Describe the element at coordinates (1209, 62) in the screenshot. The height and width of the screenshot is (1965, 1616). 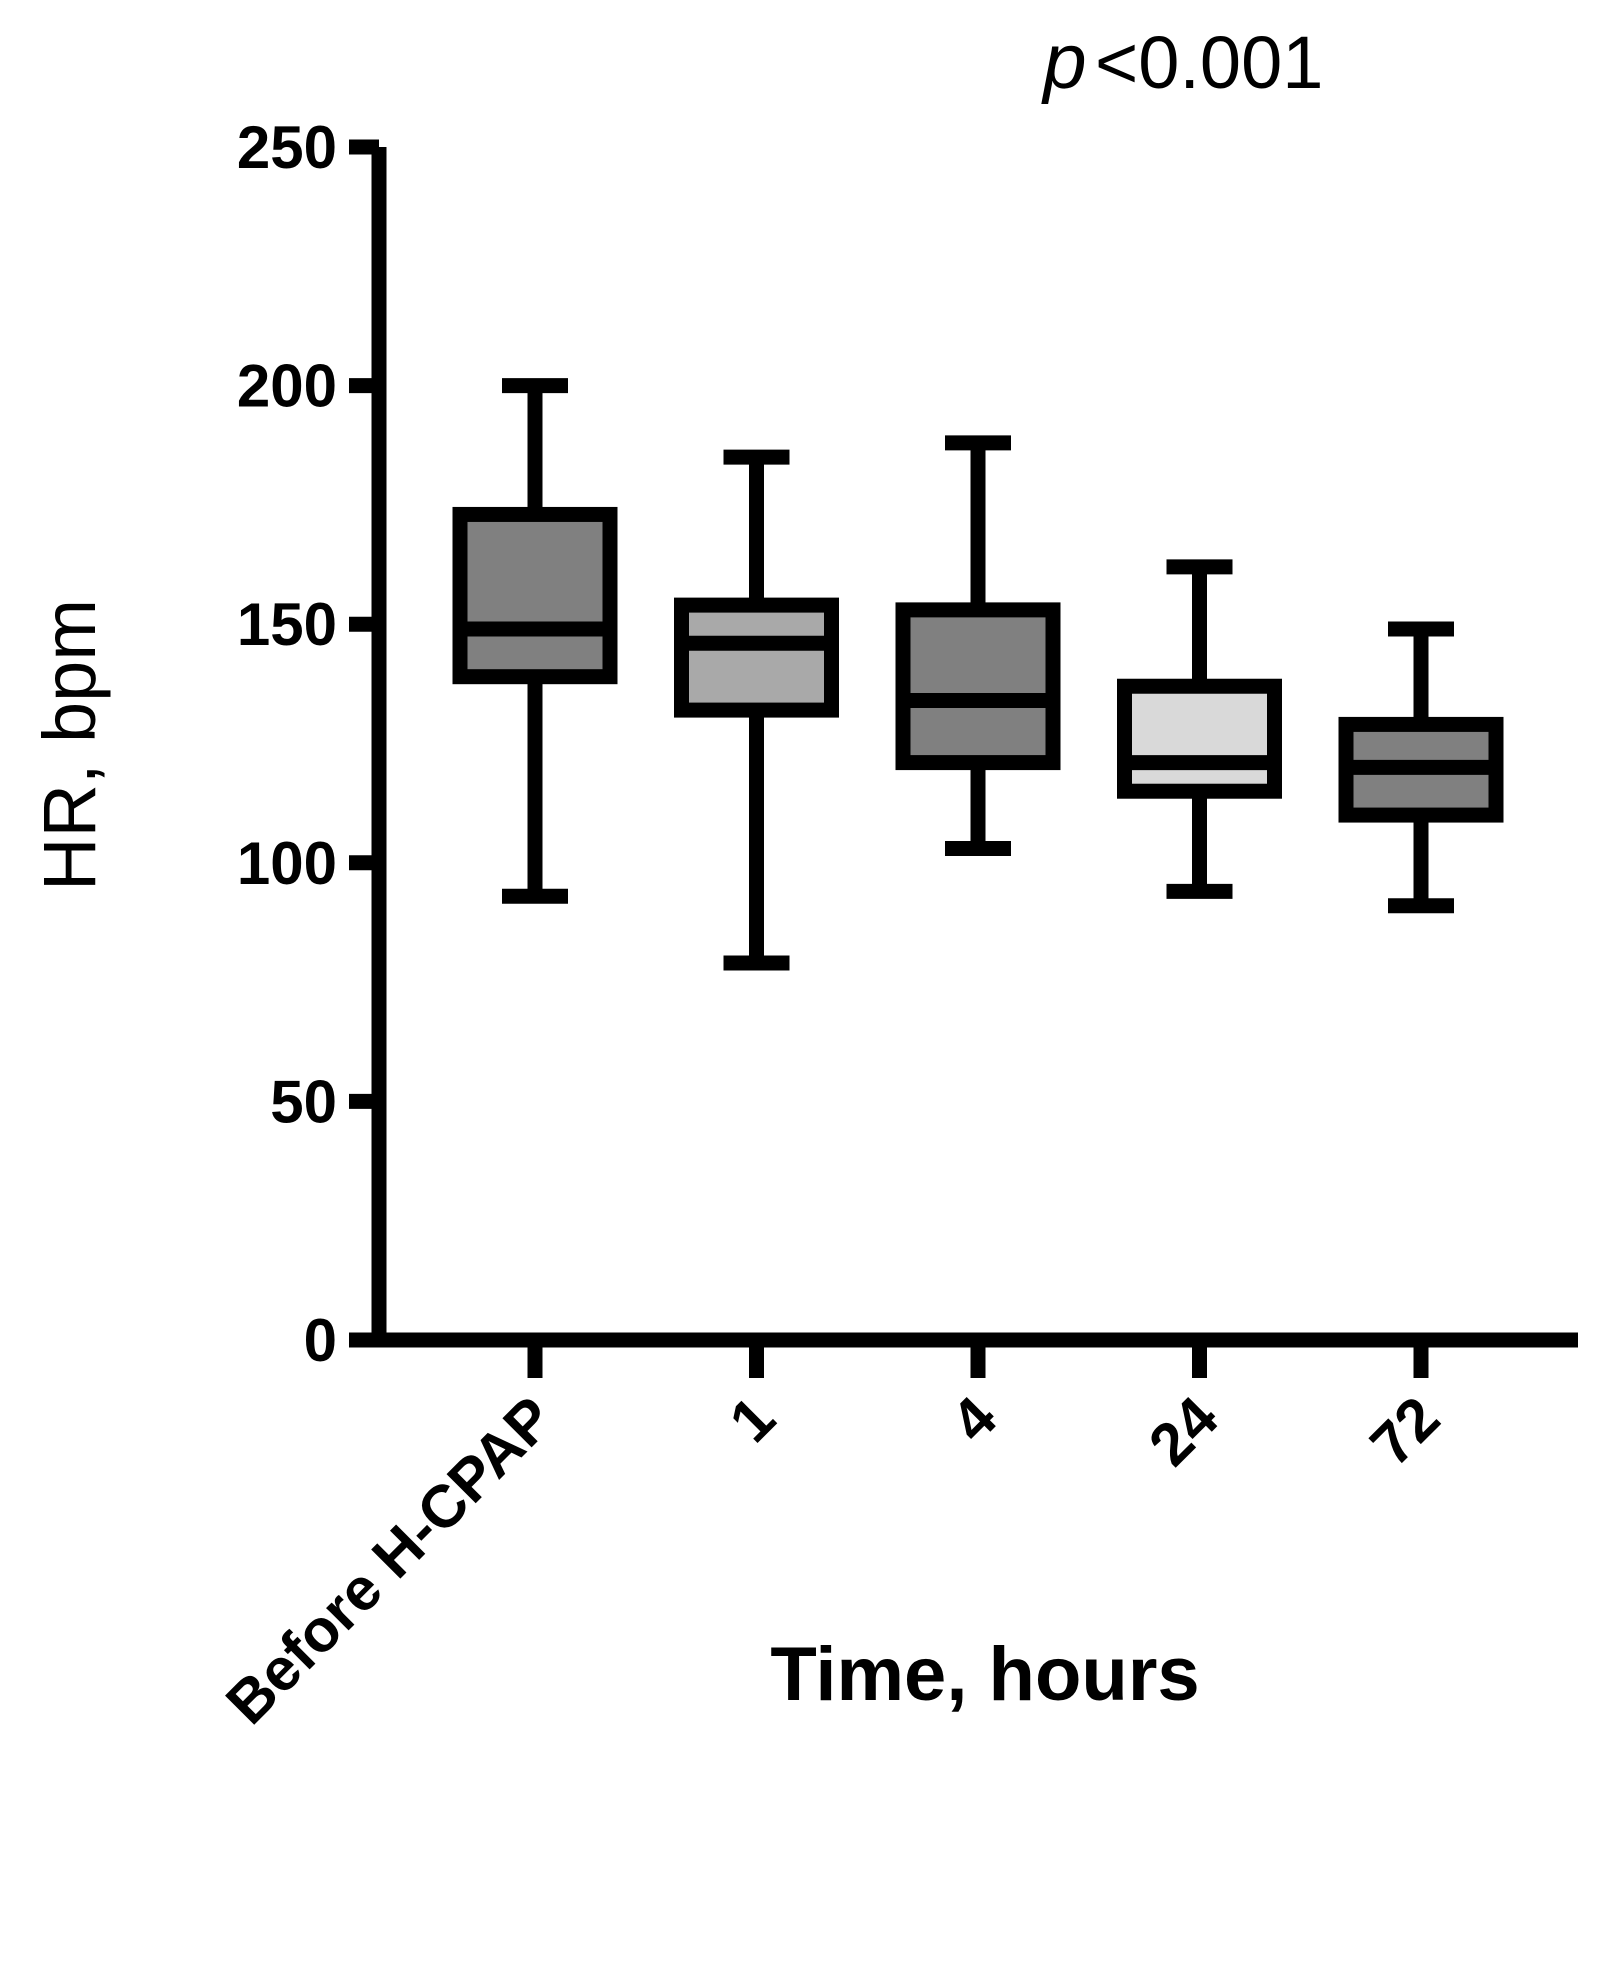
I see `p-value: <0.001` at that location.